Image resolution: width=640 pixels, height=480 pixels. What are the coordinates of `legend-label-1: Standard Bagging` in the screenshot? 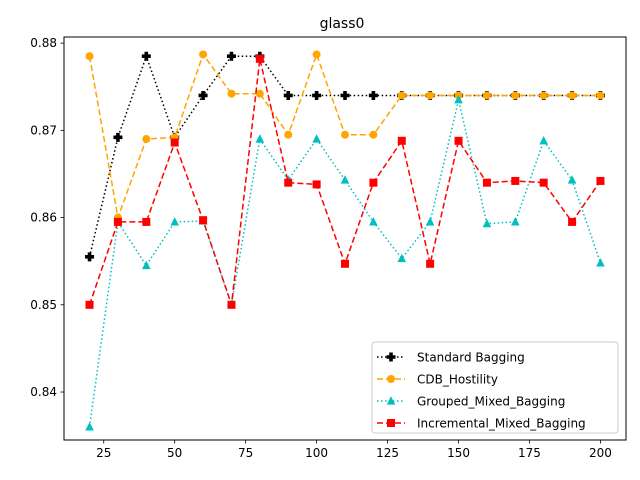 It's located at (471, 358).